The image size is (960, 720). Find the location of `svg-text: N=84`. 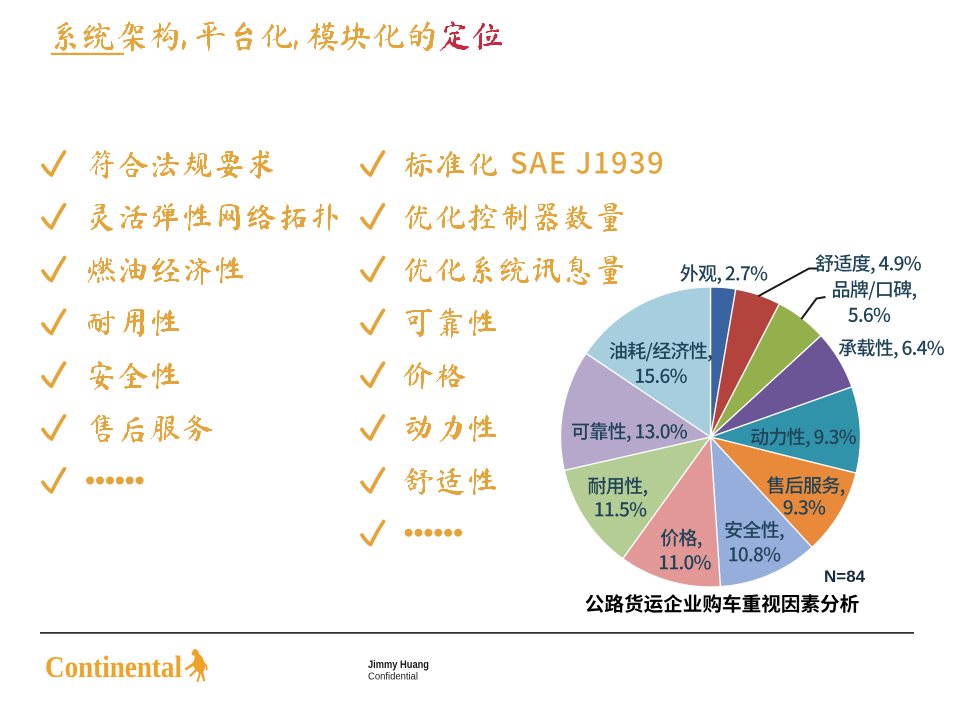

svg-text: N=84 is located at coordinates (845, 576).